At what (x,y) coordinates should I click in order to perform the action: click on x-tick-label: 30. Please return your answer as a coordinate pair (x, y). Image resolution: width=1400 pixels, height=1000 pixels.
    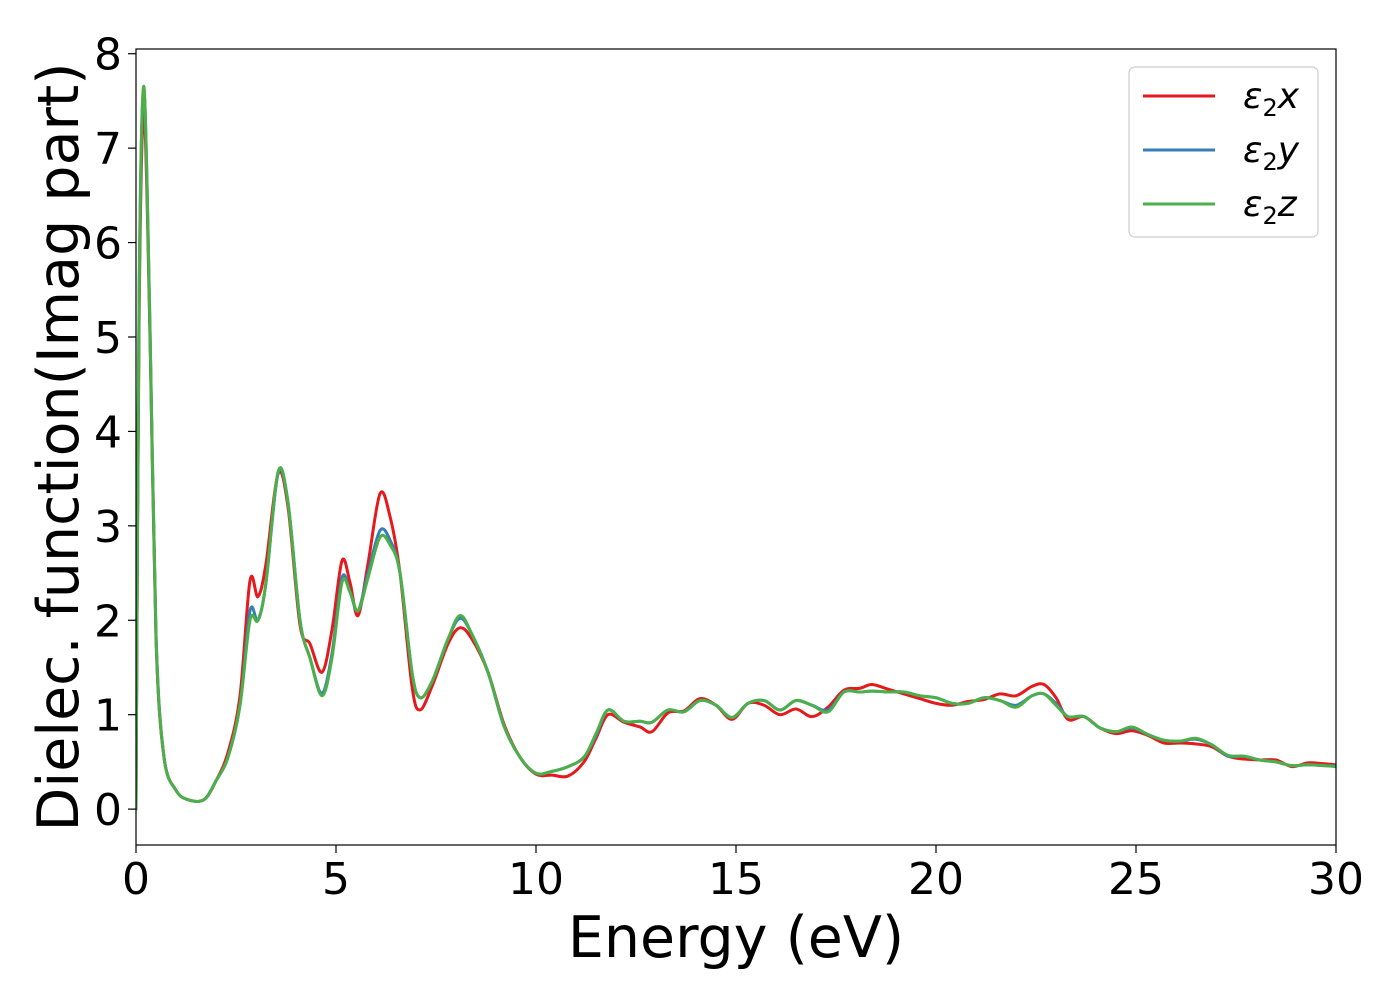
    Looking at the image, I should click on (1336, 879).